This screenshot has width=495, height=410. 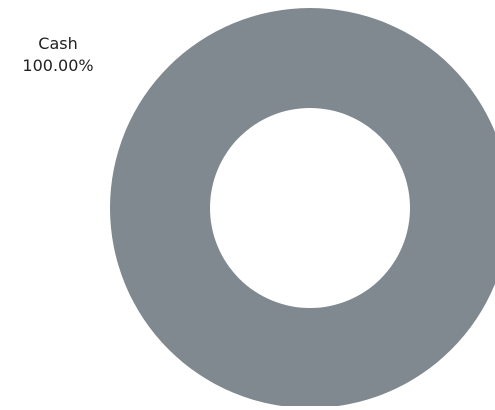 What do you see at coordinates (58, 43) in the screenshot?
I see `slice-label-name: Cash` at bounding box center [58, 43].